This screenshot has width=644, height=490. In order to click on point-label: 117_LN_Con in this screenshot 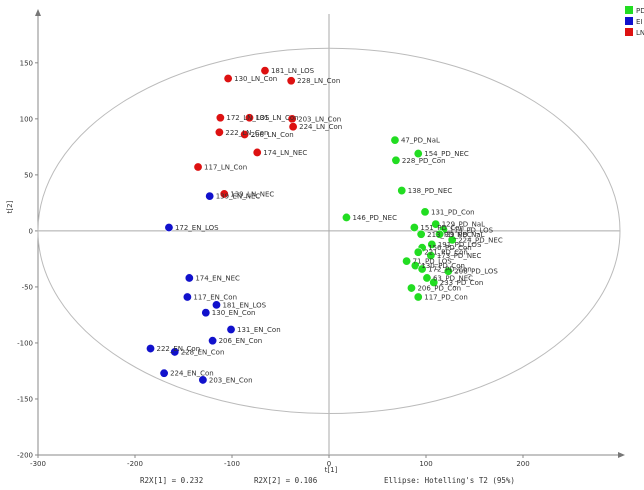, I will do `click(225, 168)`.